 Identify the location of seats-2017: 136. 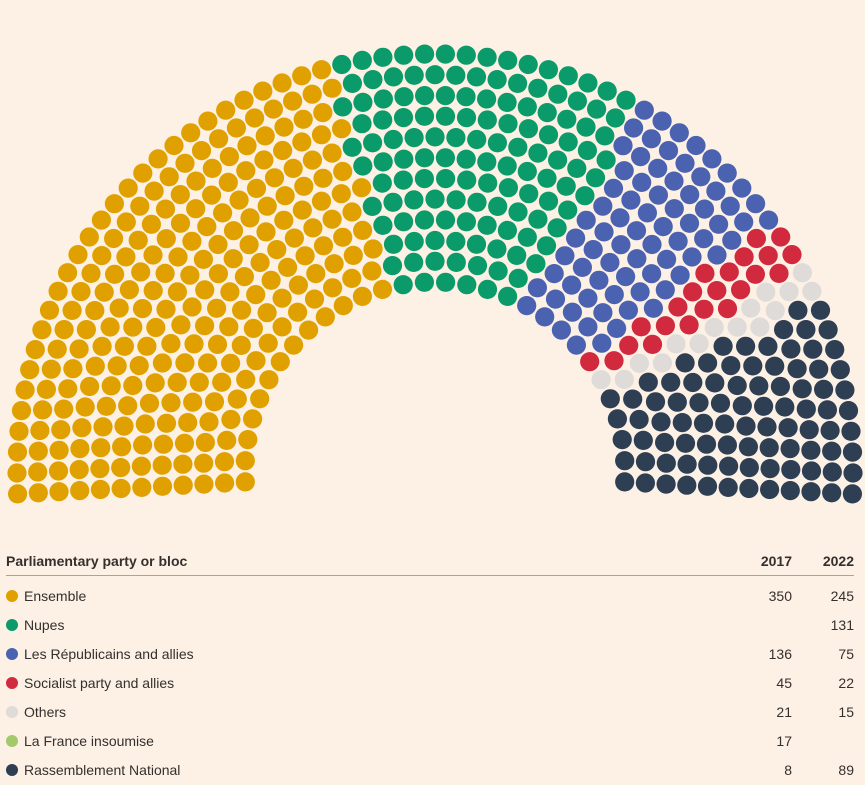
(780, 654).